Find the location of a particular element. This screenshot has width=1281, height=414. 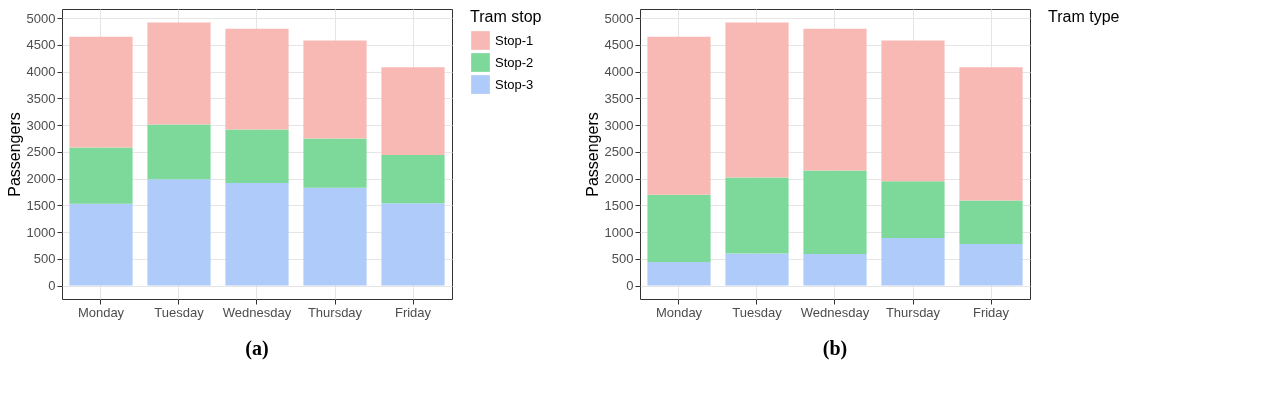

legend-title: Tram type is located at coordinates (1084, 16).